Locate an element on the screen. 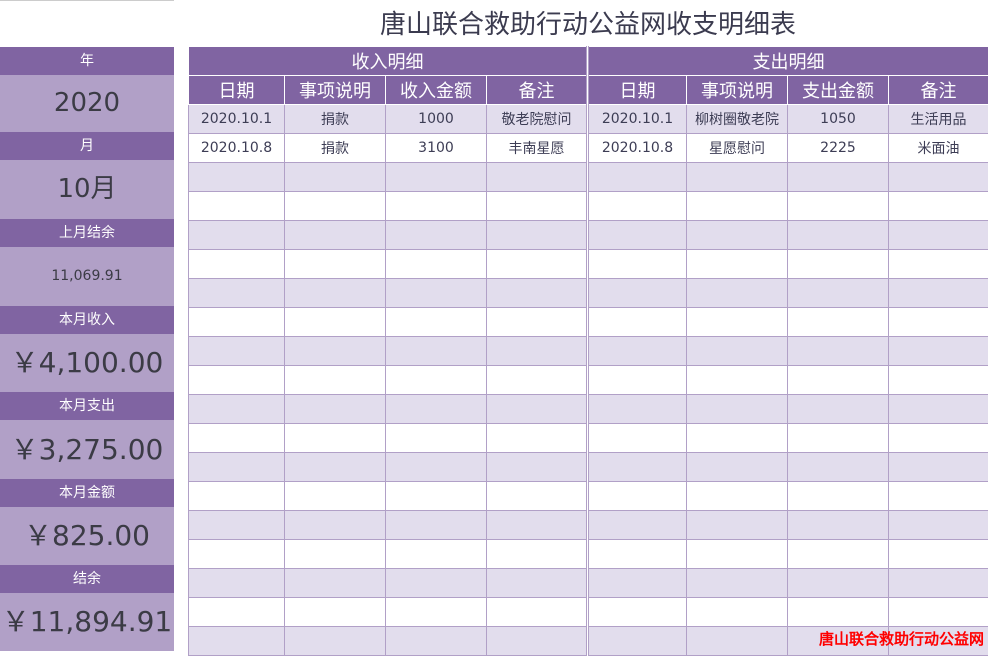 The height and width of the screenshot is (656, 988). expense-cell: 2020.10.8 is located at coordinates (637, 148).